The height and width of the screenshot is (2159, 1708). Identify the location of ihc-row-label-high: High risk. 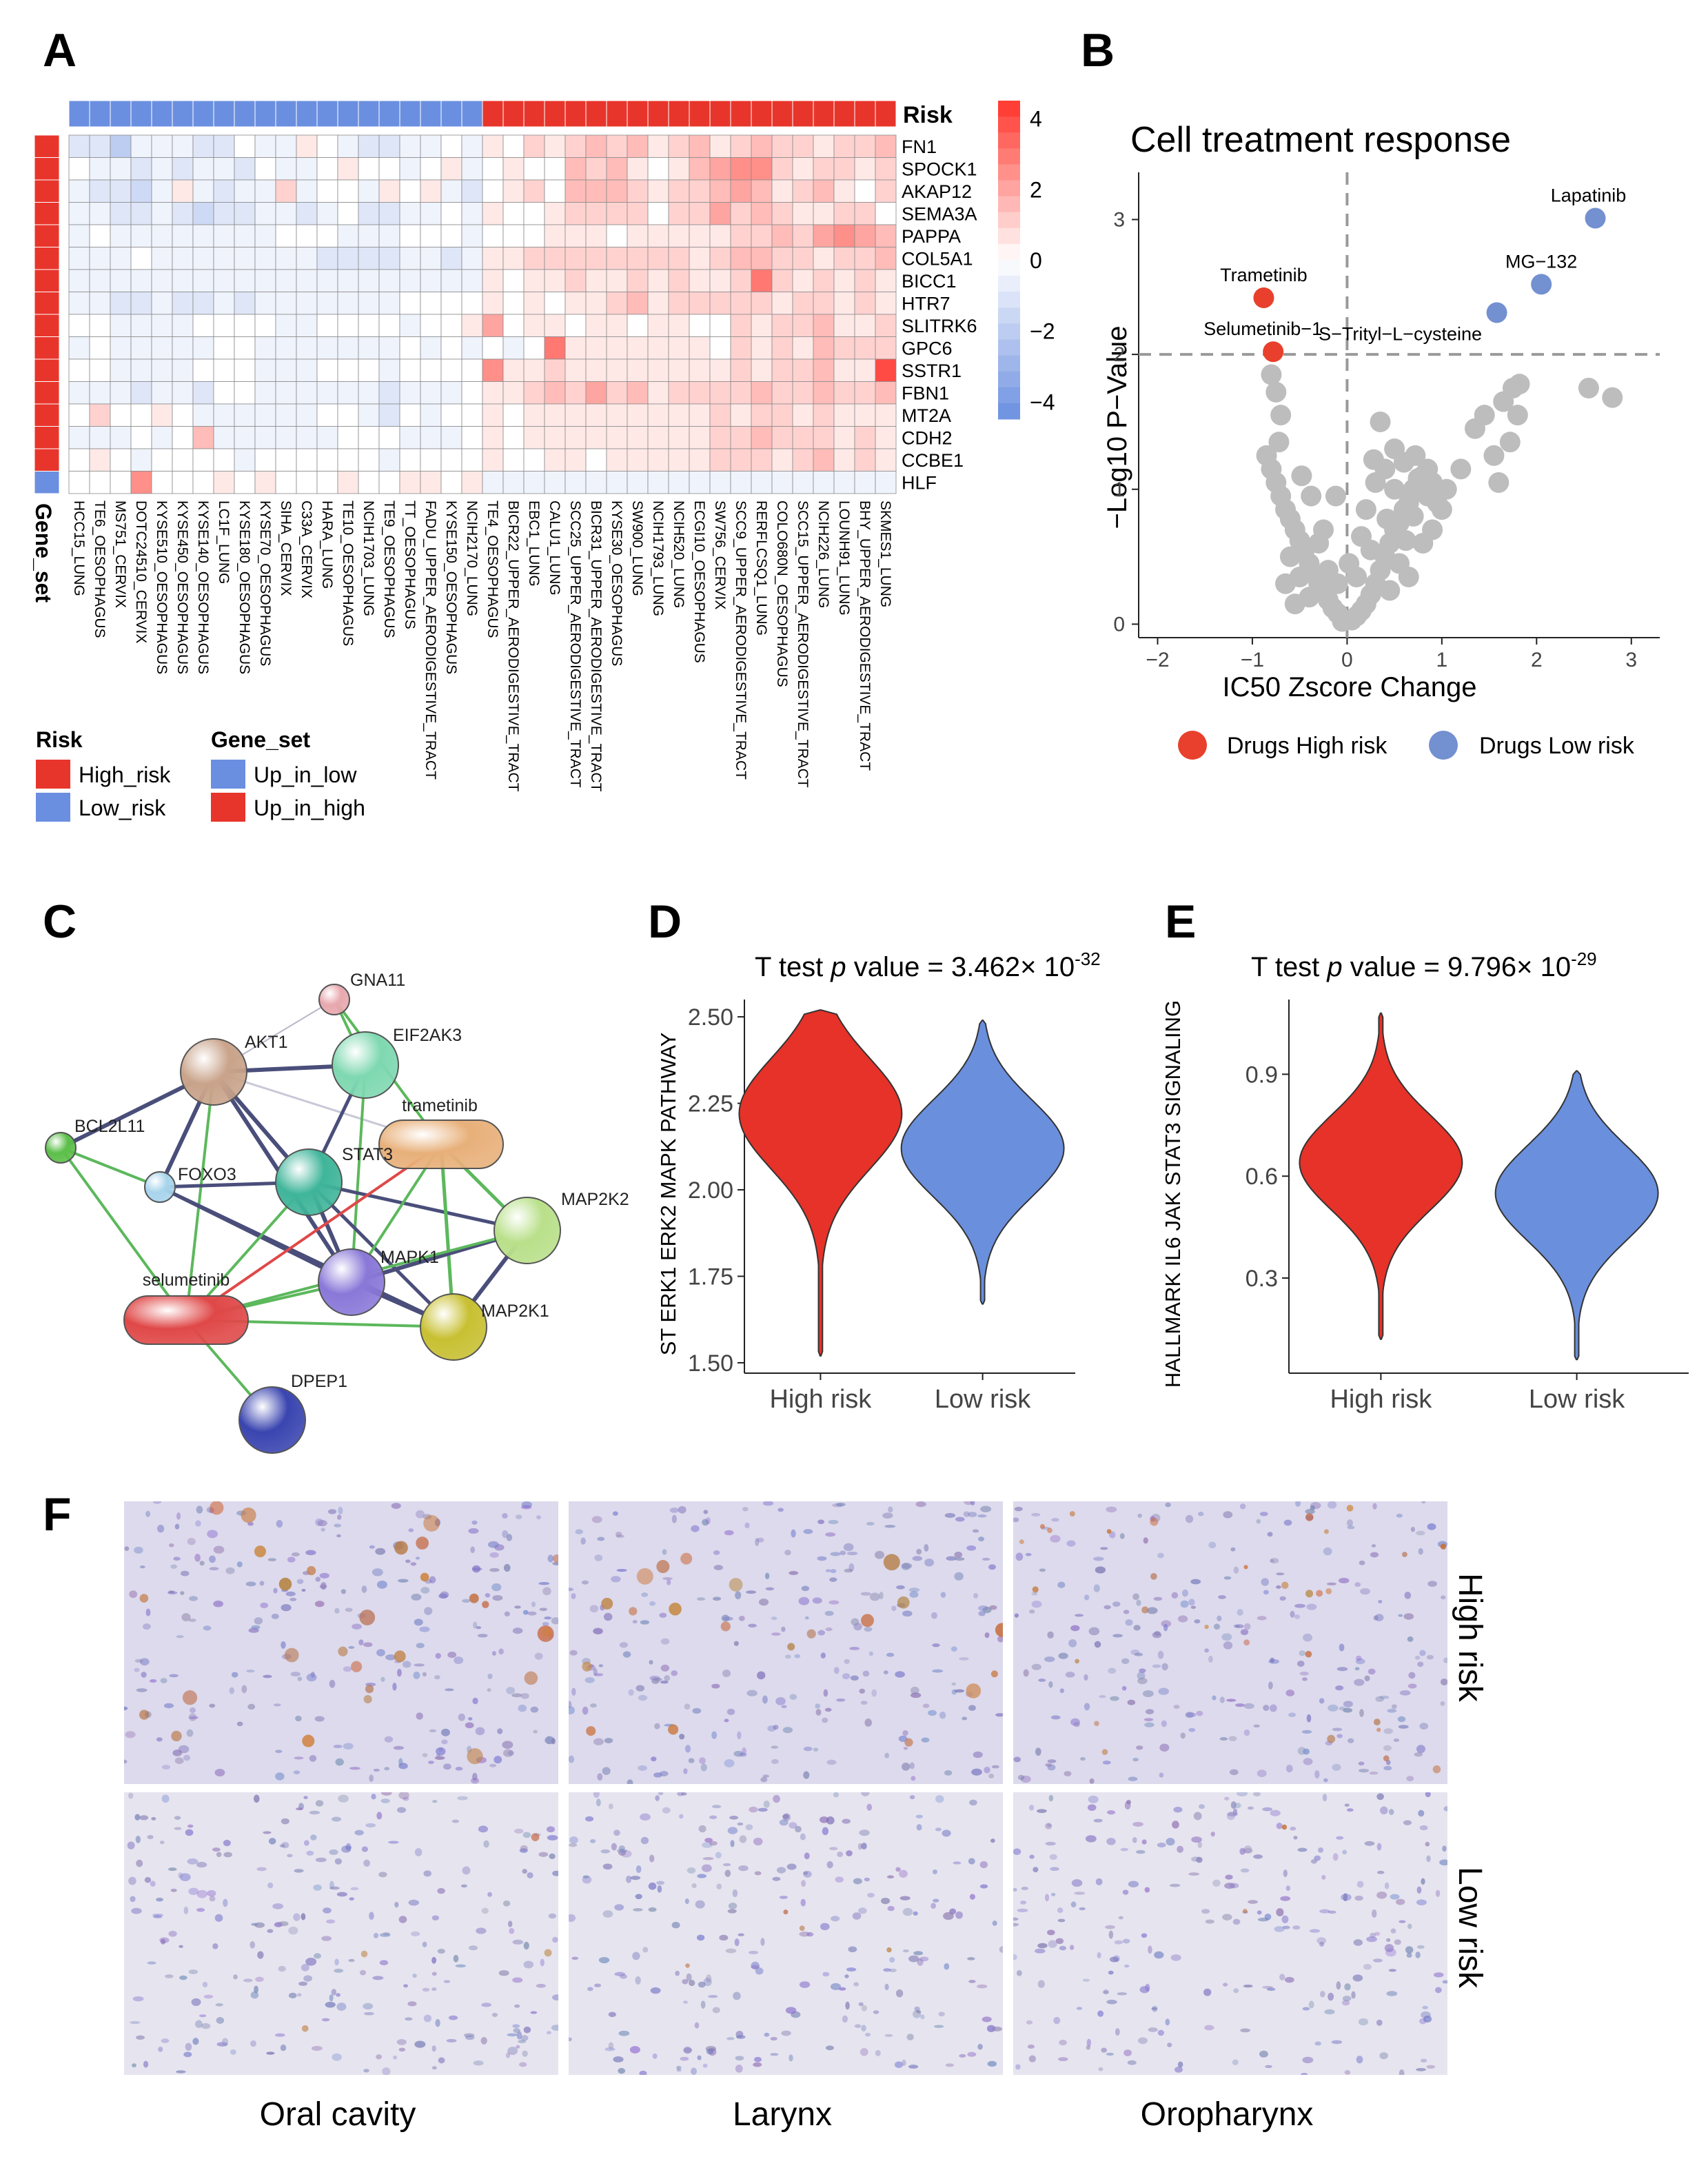
(1470, 1637).